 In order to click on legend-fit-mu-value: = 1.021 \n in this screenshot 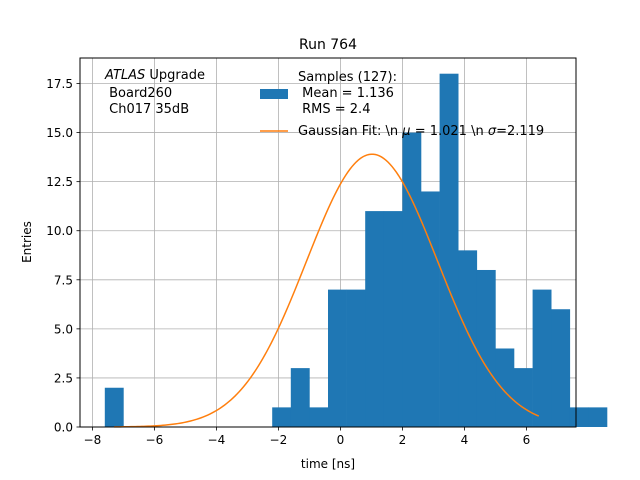, I will do `click(449, 131)`.